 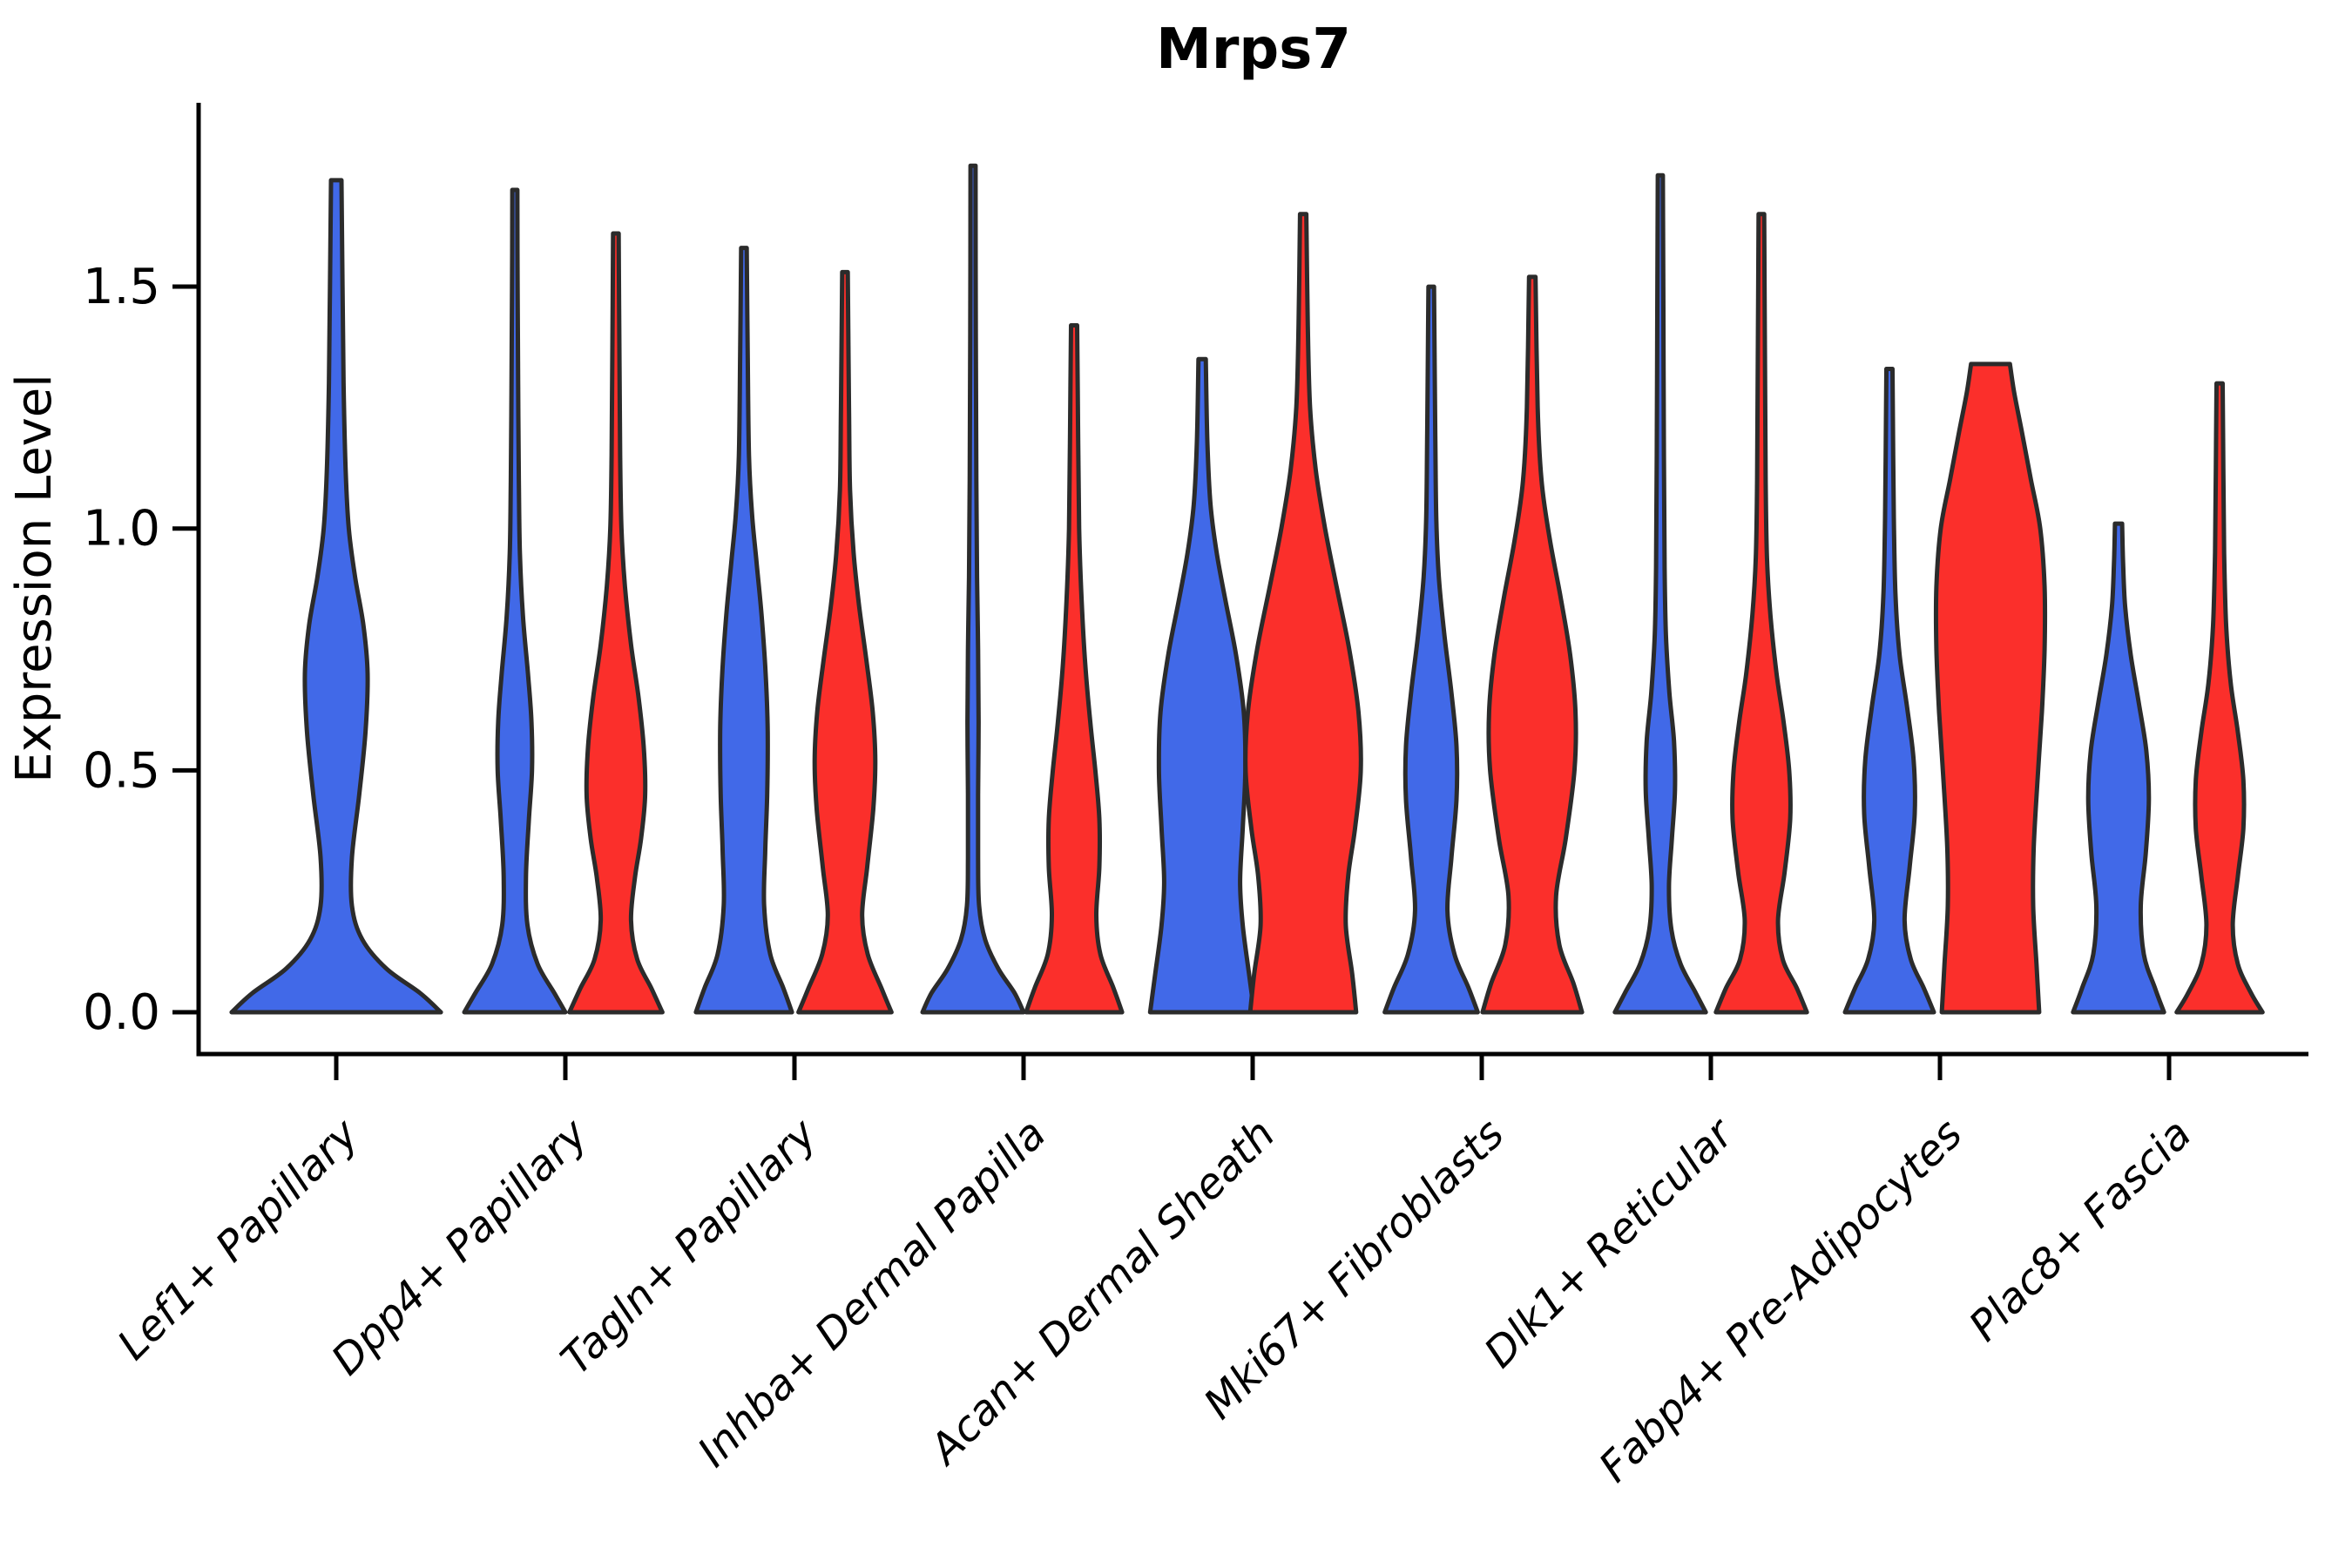 What do you see at coordinates (2118, 768) in the screenshot?
I see `violin-plac8-fascia-blue` at bounding box center [2118, 768].